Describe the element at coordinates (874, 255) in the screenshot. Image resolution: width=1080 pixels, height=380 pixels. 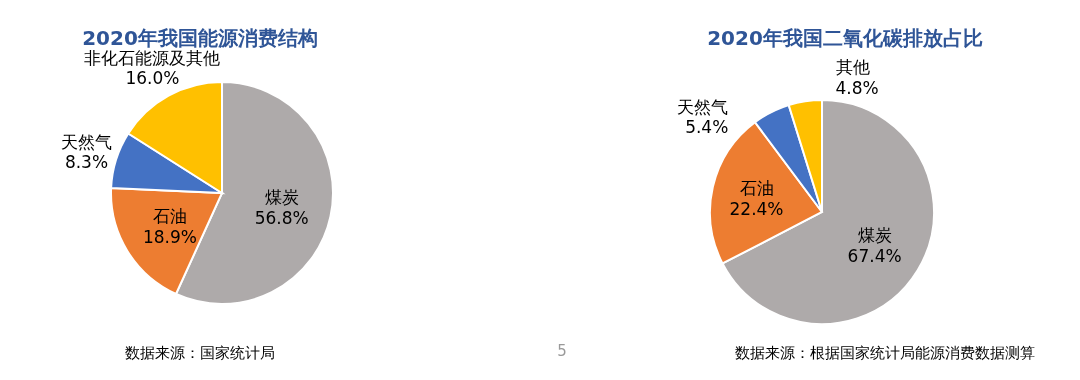
I see `data-label: 67.4%` at that location.